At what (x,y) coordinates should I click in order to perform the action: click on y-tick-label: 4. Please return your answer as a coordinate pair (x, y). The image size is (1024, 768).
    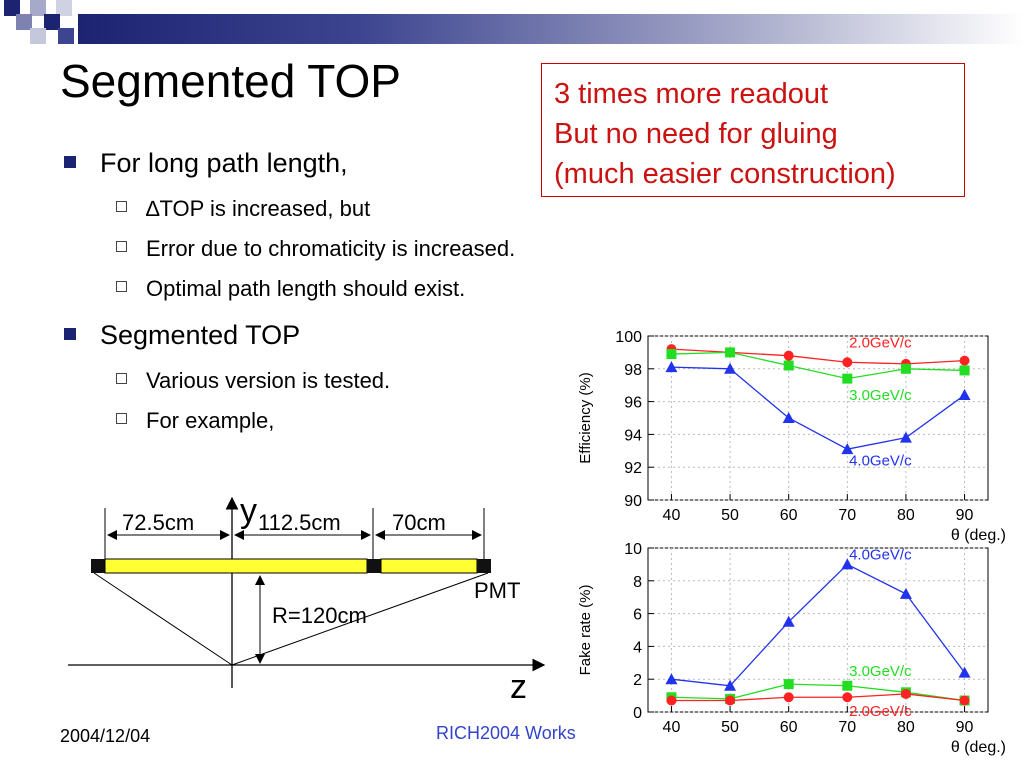
    Looking at the image, I should click on (637, 647).